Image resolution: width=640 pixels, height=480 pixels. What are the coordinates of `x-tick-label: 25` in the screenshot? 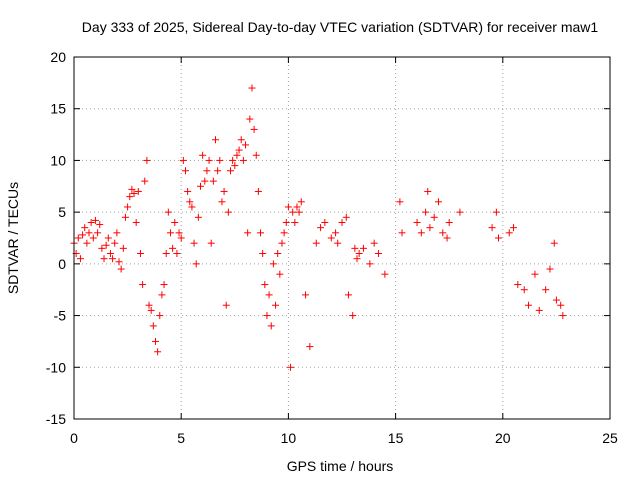 It's located at (610, 438).